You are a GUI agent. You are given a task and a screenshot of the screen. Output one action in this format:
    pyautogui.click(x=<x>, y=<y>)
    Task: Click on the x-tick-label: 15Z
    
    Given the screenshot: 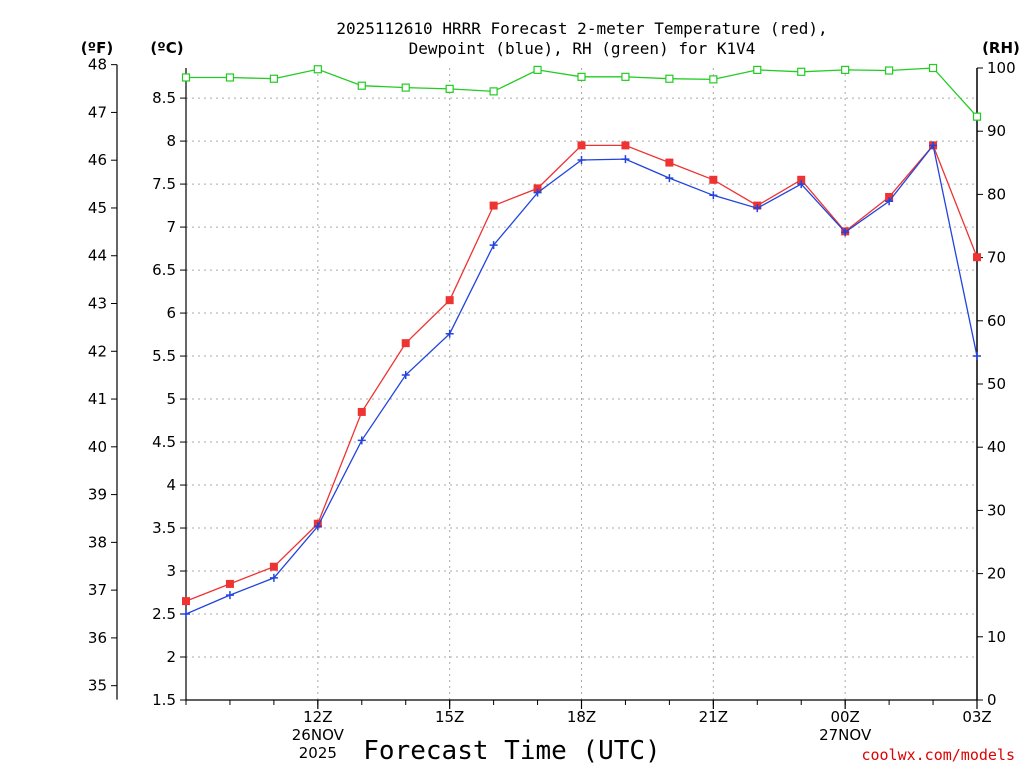 What is the action you would take?
    pyautogui.click(x=449, y=717)
    